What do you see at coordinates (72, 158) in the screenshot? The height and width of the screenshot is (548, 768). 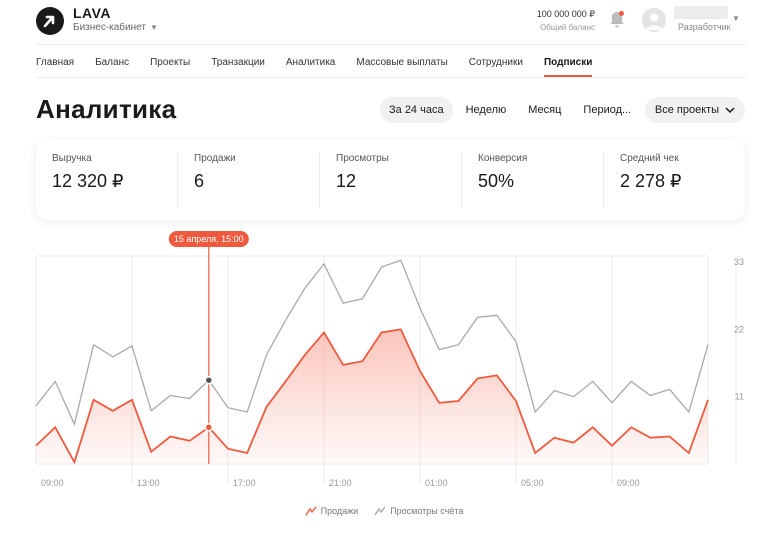 I see `stat-label: Выручка` at bounding box center [72, 158].